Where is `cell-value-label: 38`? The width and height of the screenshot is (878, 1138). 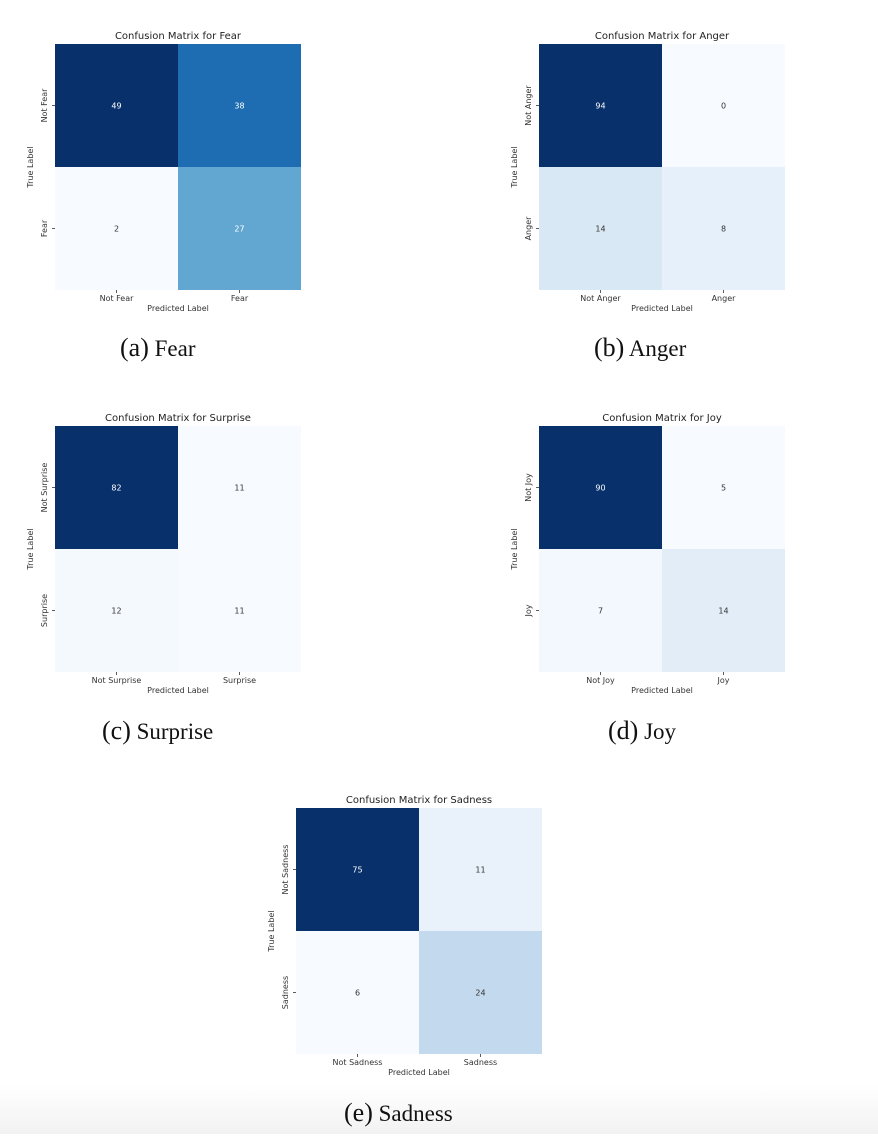 cell-value-label: 38 is located at coordinates (239, 106).